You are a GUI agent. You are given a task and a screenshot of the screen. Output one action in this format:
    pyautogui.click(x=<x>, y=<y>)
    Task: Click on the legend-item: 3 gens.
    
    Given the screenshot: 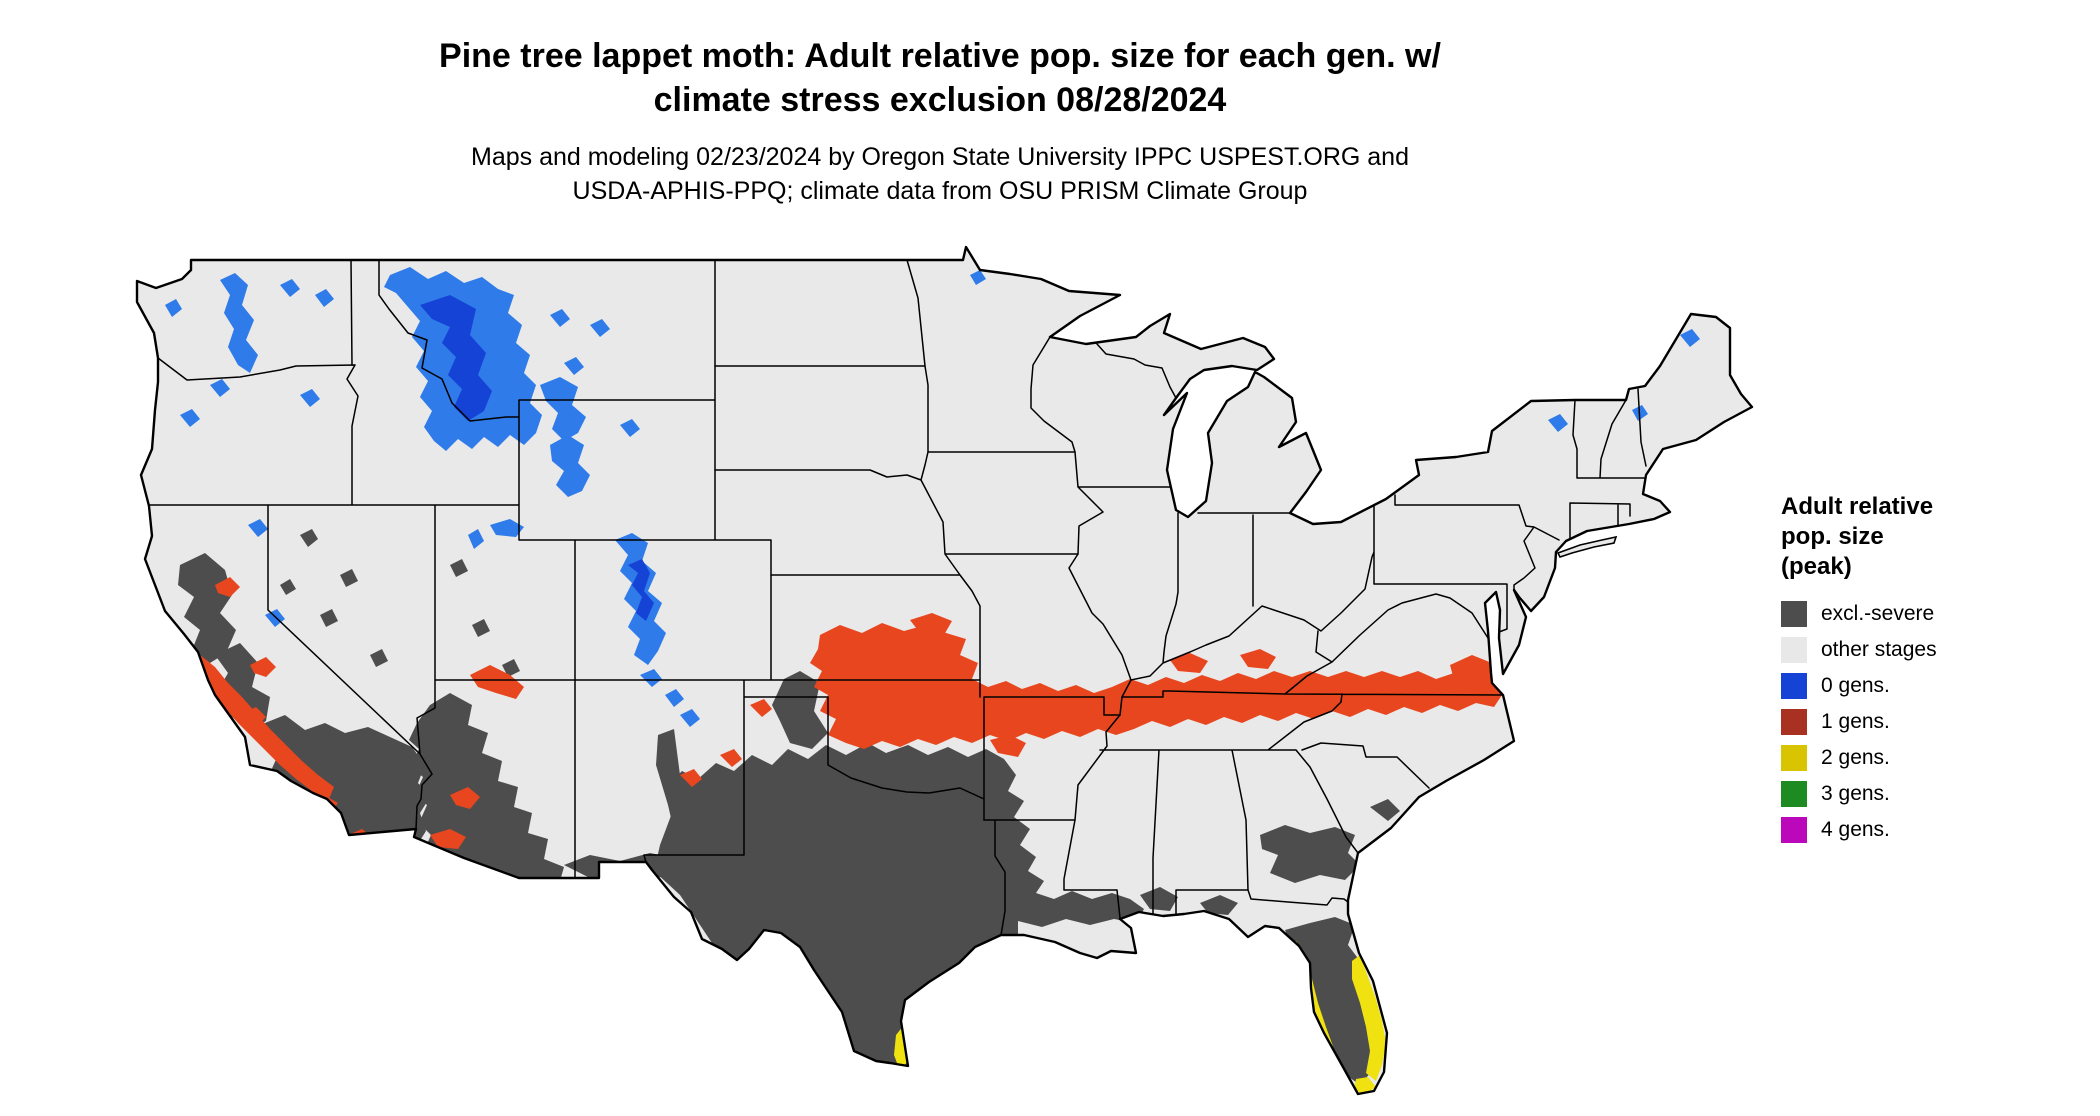 What is the action you would take?
    pyautogui.click(x=1931, y=793)
    